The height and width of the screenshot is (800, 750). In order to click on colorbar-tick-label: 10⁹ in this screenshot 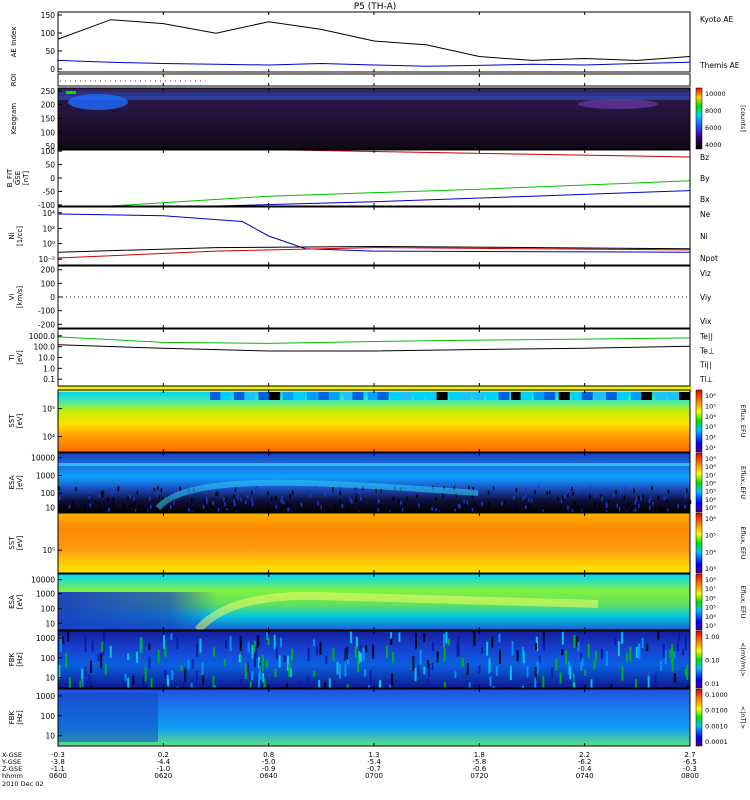, I will do `click(710, 459)`.